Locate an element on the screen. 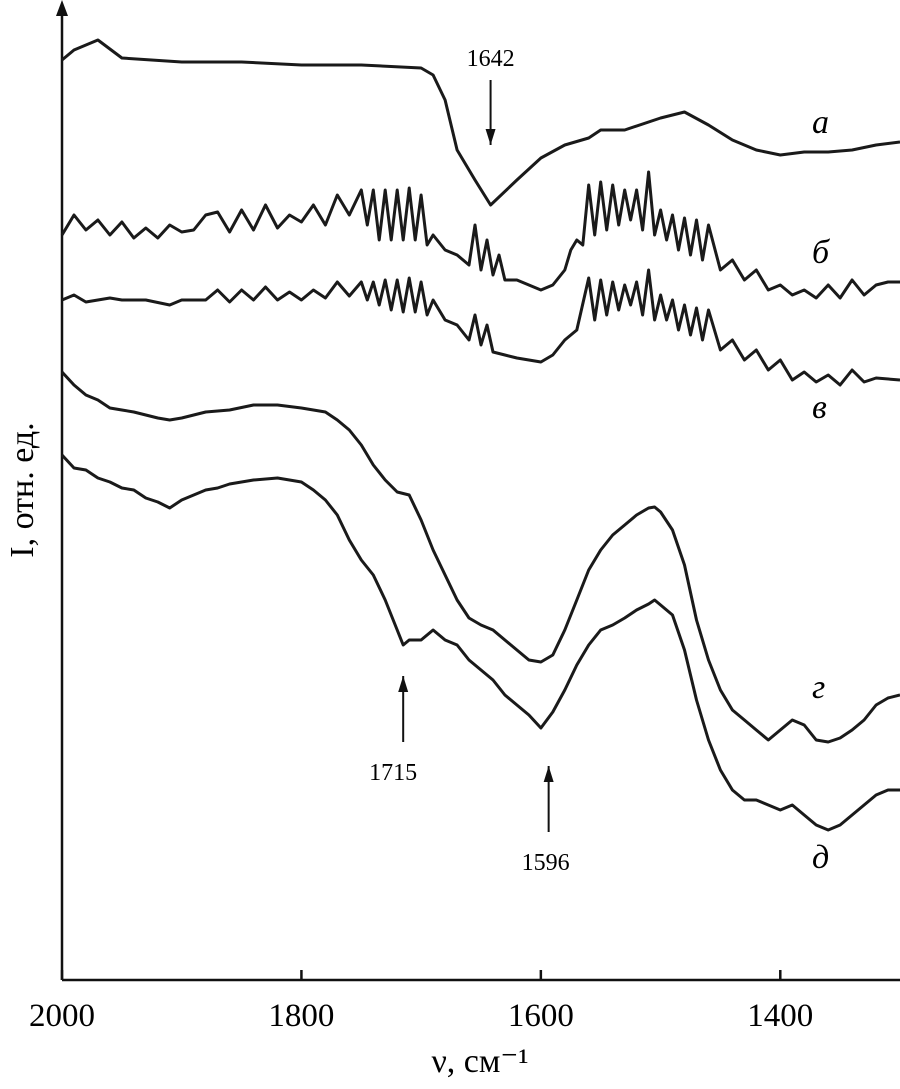 This screenshot has width=900, height=1089. curve-label: б is located at coordinates (821, 252).